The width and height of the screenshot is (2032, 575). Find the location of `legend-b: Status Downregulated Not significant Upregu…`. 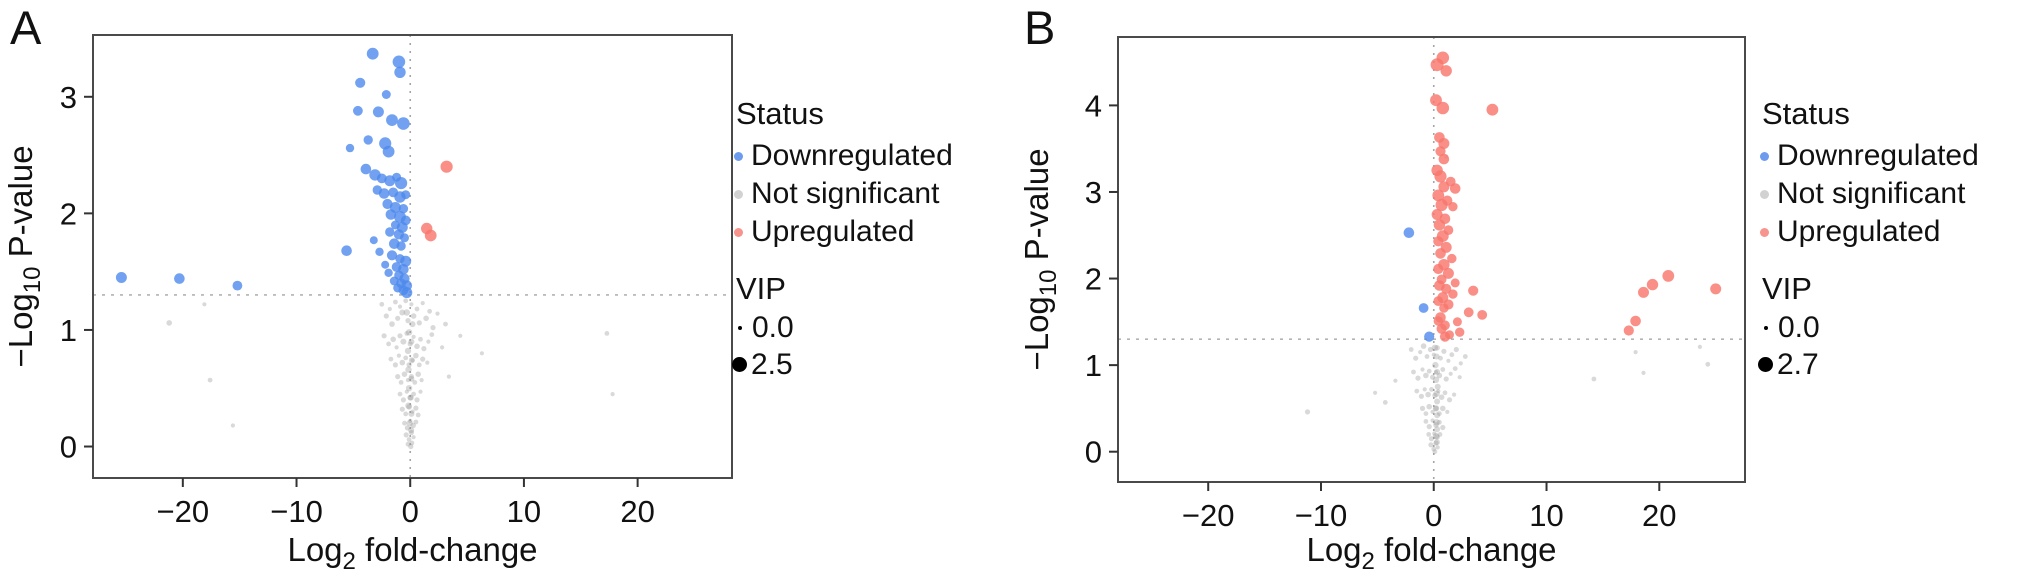

legend-b: Status Downregulated Not significant Upregu… is located at coordinates (1890, 239).